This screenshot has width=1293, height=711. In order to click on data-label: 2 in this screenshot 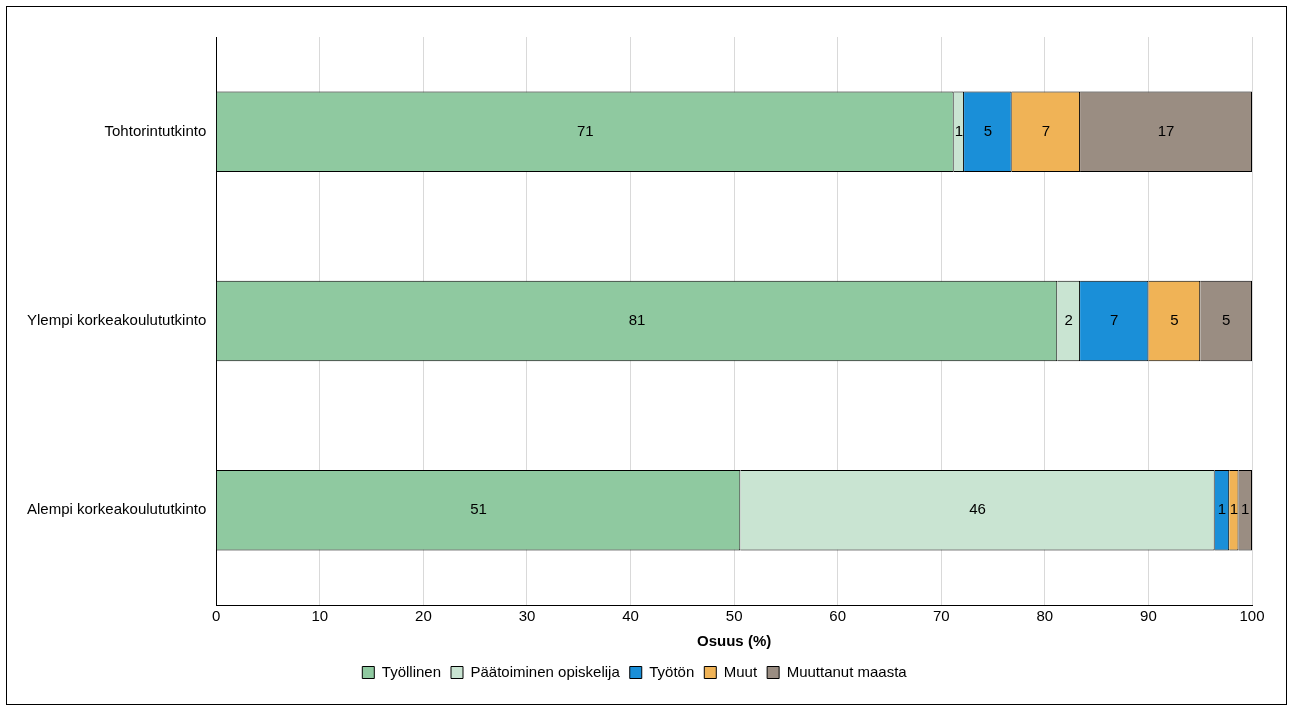, I will do `click(1068, 320)`.